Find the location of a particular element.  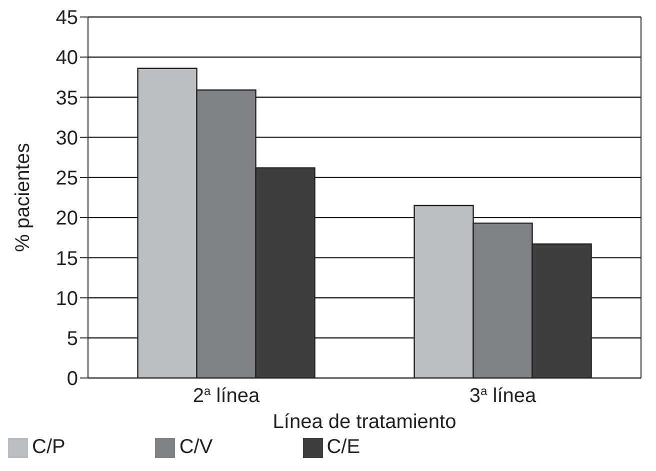

legend-label: C/P is located at coordinates (49, 447).